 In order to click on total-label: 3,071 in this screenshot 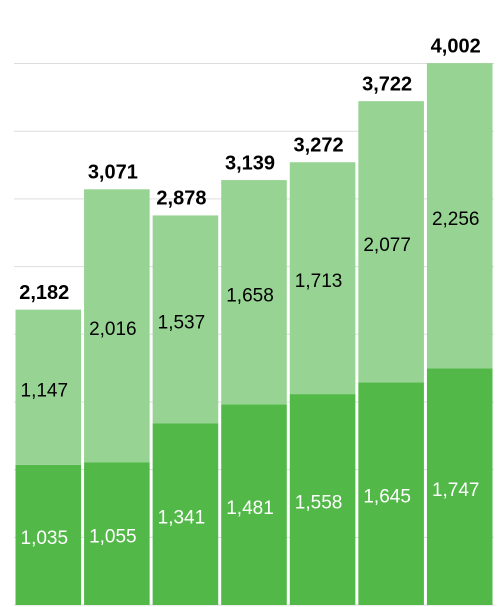, I will do `click(113, 173)`.